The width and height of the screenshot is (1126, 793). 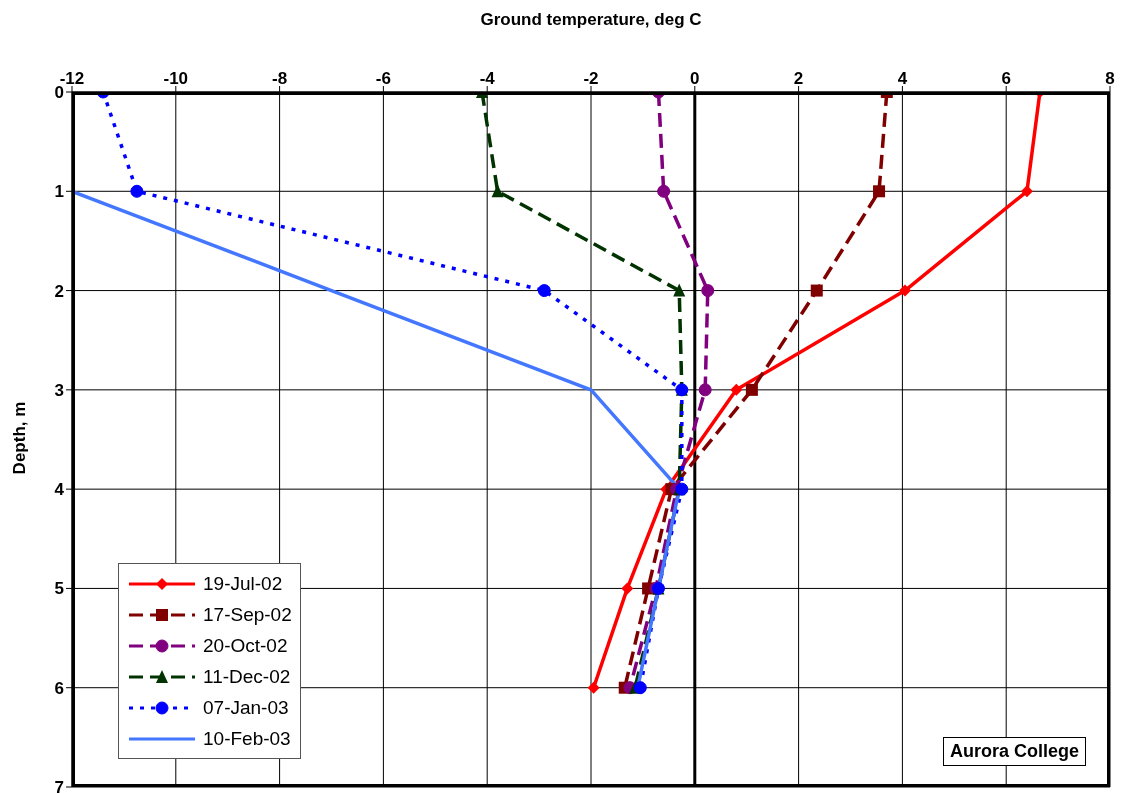 I want to click on legend-label: 20-Oct-02, so click(x=245, y=645).